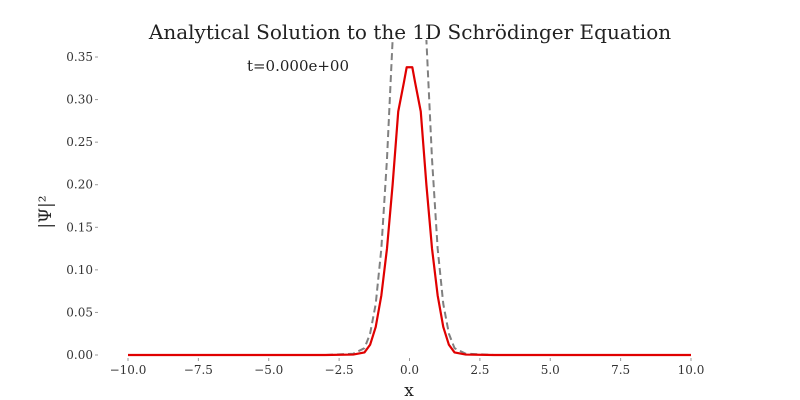 The width and height of the screenshot is (800, 400). I want to click on x-tick-label: −5.0, so click(268, 370).